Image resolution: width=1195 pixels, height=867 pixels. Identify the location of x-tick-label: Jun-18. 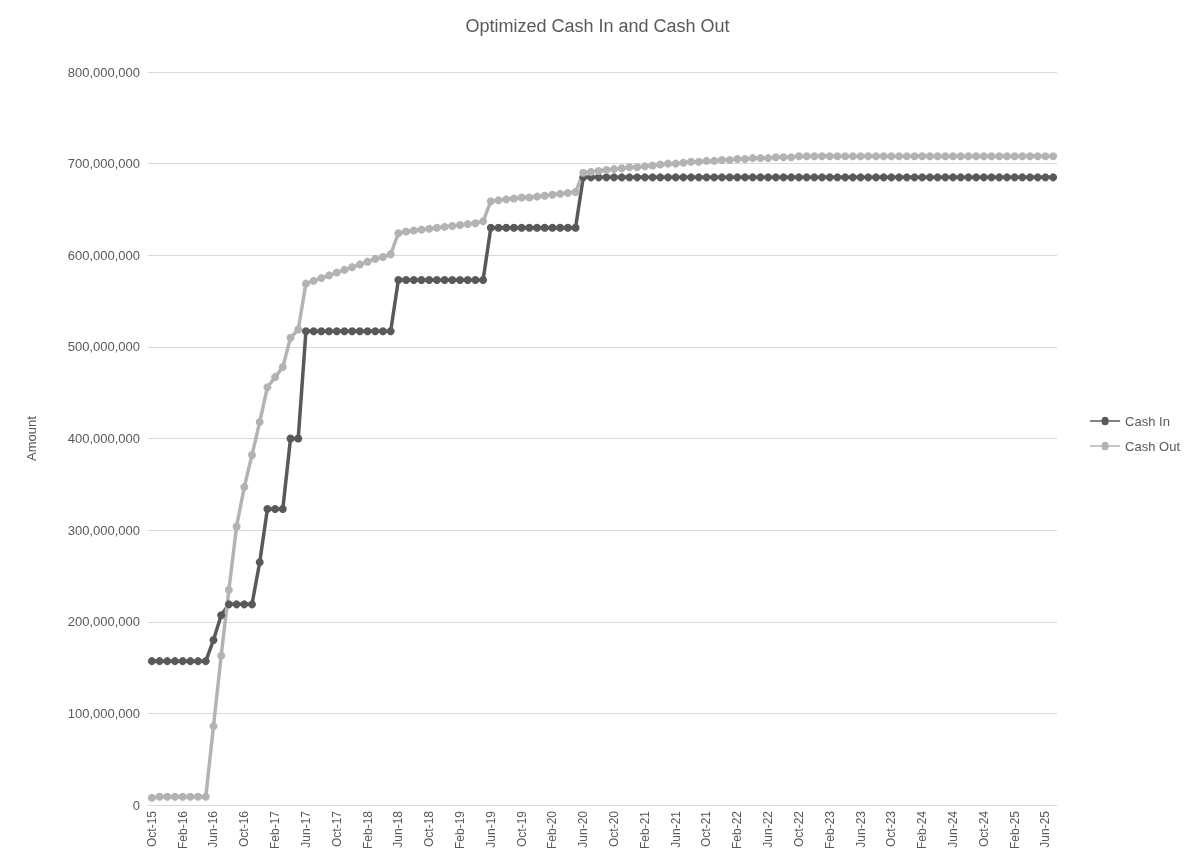
(398, 829).